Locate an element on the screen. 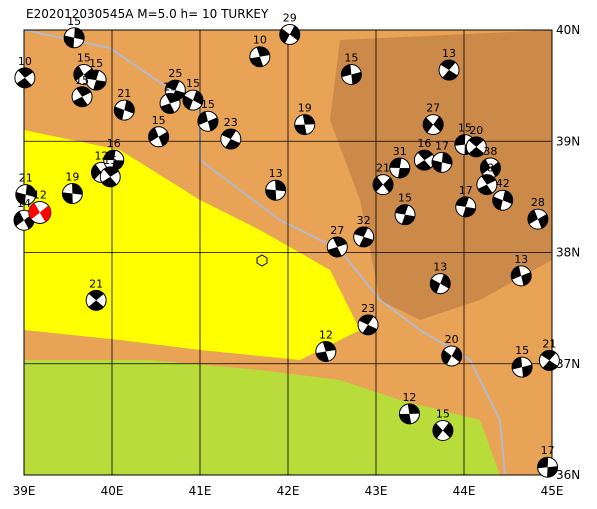 The width and height of the screenshot is (597, 509). depth-label: 25 is located at coordinates (175, 73).